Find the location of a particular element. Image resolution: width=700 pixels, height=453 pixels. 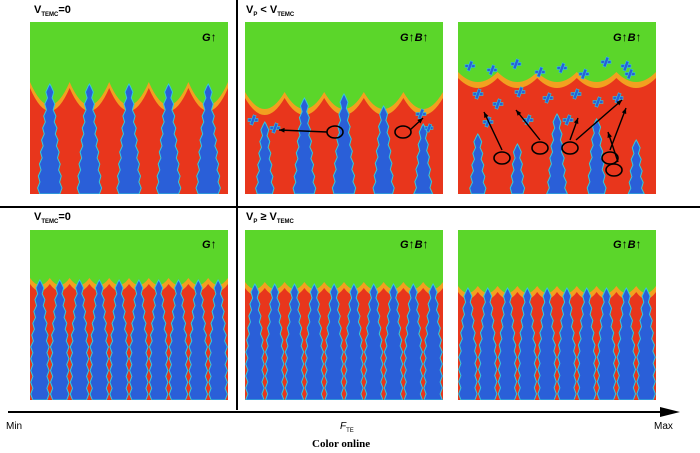

field-indicator-r1c2: G↑B↑ is located at coordinates (414, 37).